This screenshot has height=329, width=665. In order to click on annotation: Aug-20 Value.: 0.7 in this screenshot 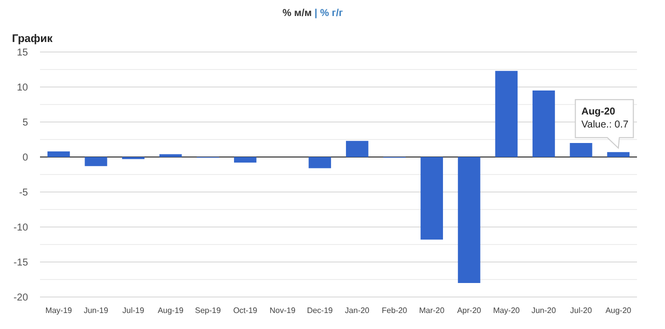, I will do `click(605, 118)`.